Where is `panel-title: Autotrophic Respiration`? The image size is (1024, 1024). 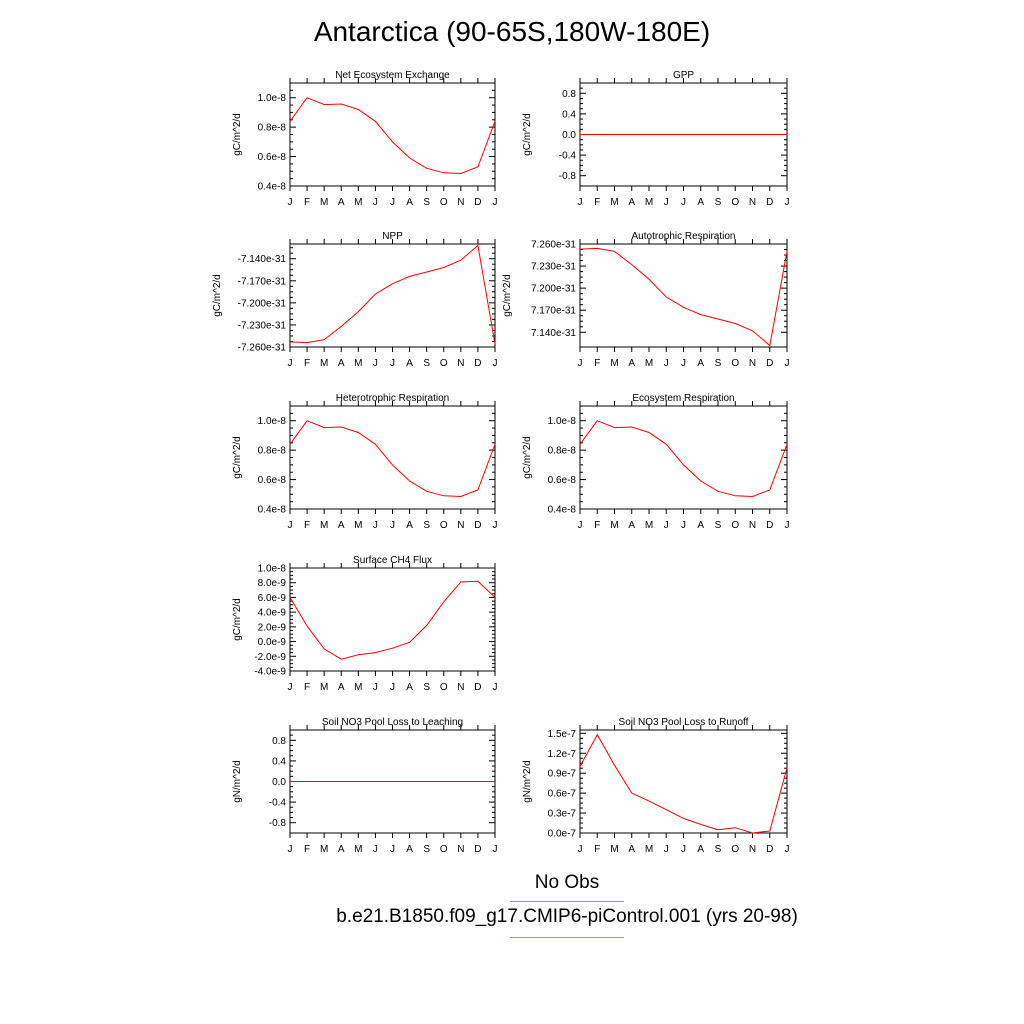
panel-title: Autotrophic Respiration is located at coordinates (684, 236).